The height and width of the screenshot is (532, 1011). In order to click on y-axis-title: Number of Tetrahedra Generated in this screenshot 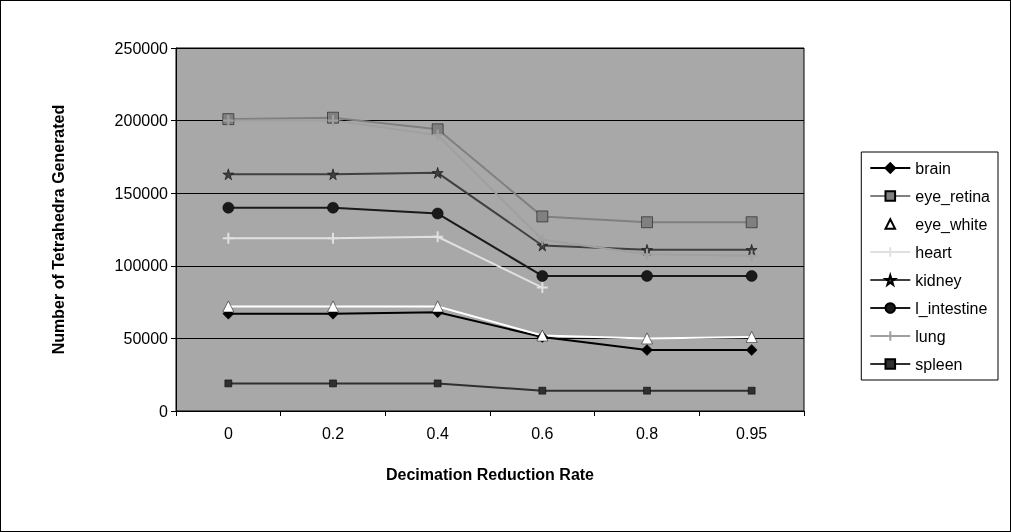, I will do `click(58, 229)`.